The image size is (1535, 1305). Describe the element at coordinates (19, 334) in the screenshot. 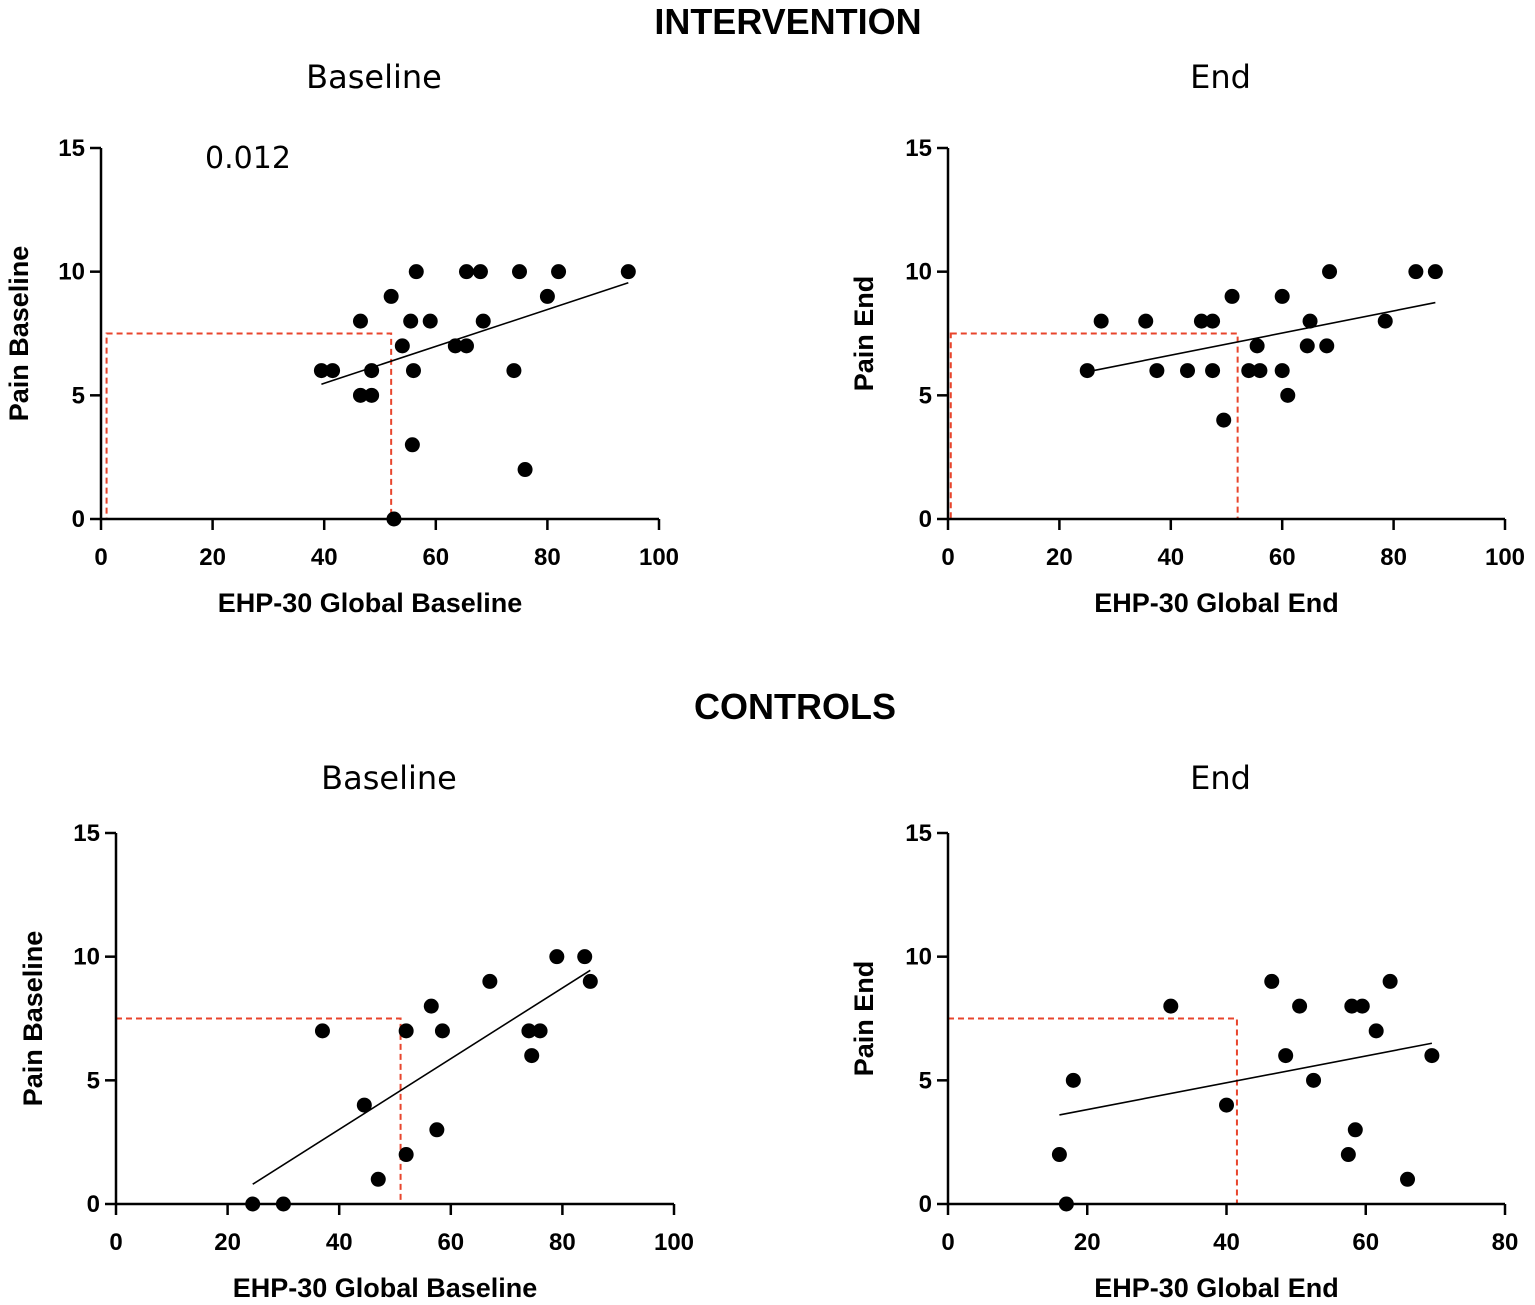

I see `y-axis-label: Pain Baseline` at that location.